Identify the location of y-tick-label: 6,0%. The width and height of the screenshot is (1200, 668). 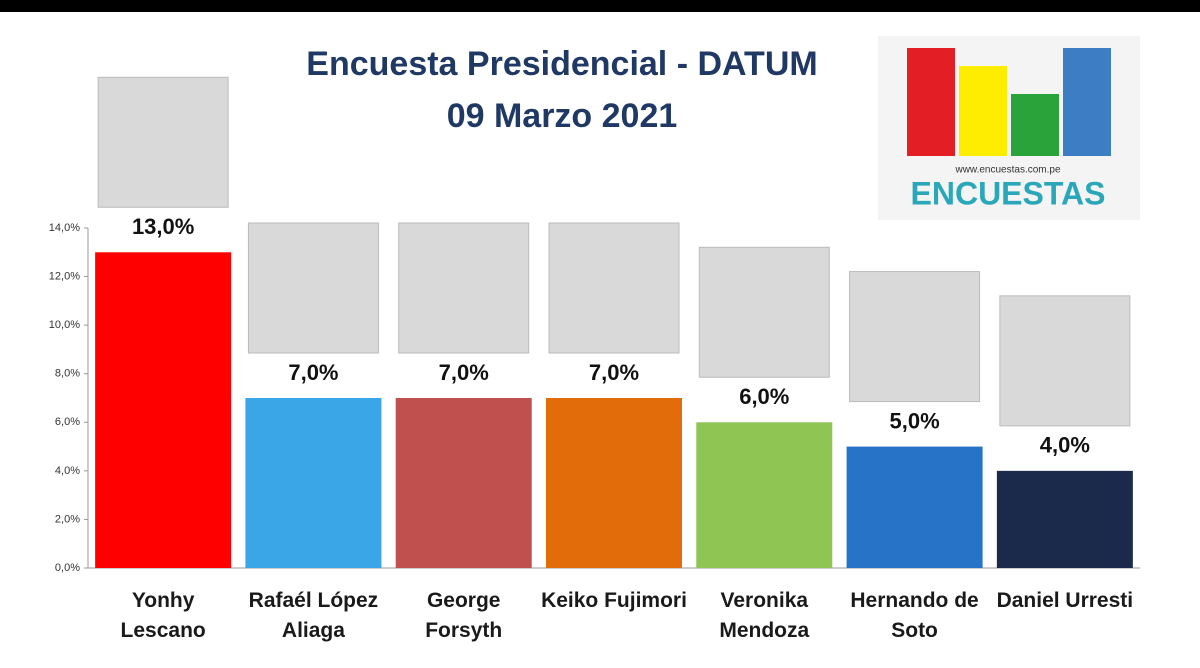
(67, 422).